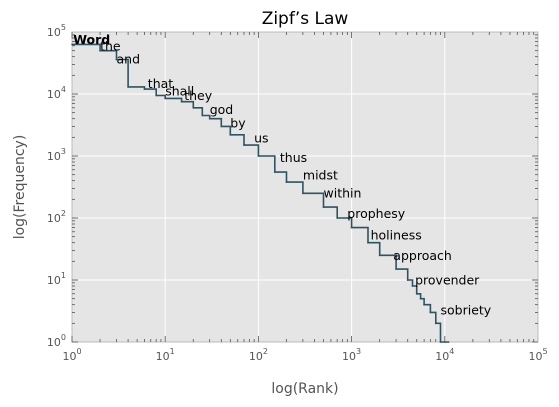  What do you see at coordinates (261, 138) in the screenshot?
I see `word-label-8: us` at bounding box center [261, 138].